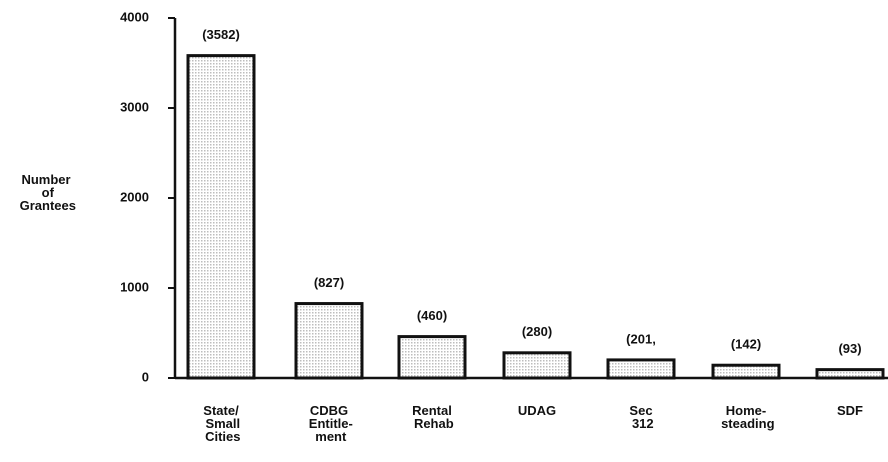  I want to click on value-label: (93), so click(849, 348).